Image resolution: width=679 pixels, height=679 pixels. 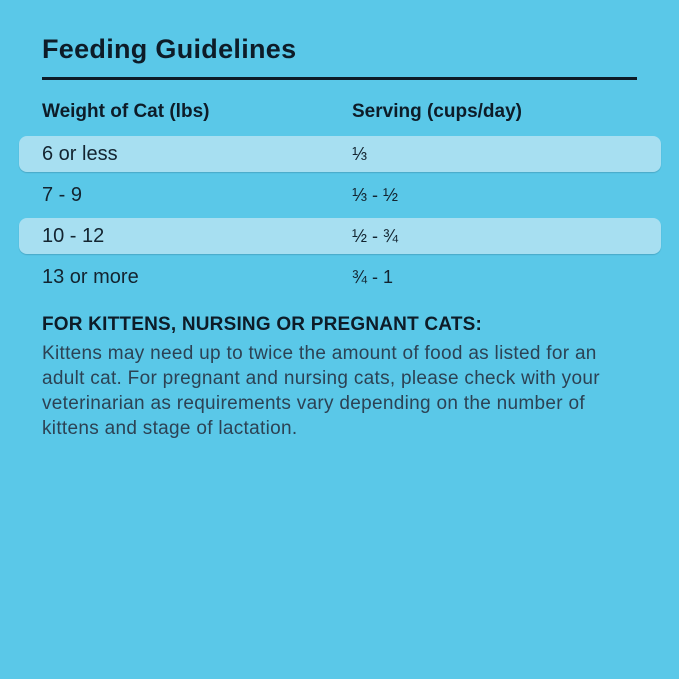 What do you see at coordinates (373, 276) in the screenshot?
I see `serving-cell: ¾ - 1` at bounding box center [373, 276].